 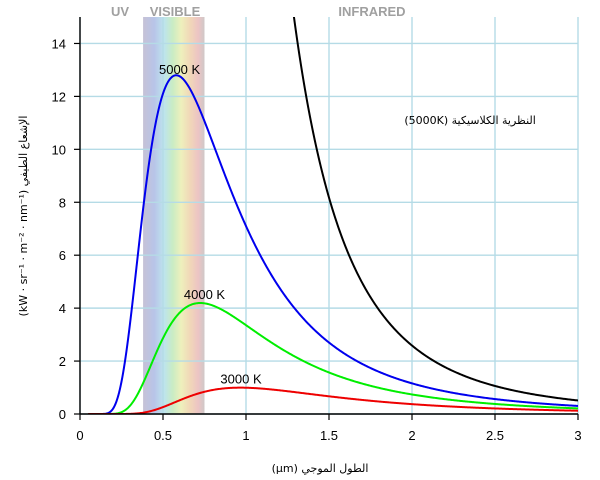 I want to click on curve-label-3000k: 3000 K, so click(x=241, y=379).